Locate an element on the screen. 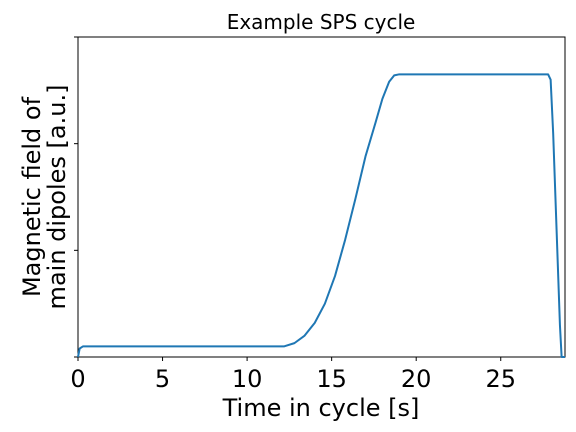 This screenshot has height=432, width=576. chart-title: Example SPS cycle is located at coordinates (321, 22).